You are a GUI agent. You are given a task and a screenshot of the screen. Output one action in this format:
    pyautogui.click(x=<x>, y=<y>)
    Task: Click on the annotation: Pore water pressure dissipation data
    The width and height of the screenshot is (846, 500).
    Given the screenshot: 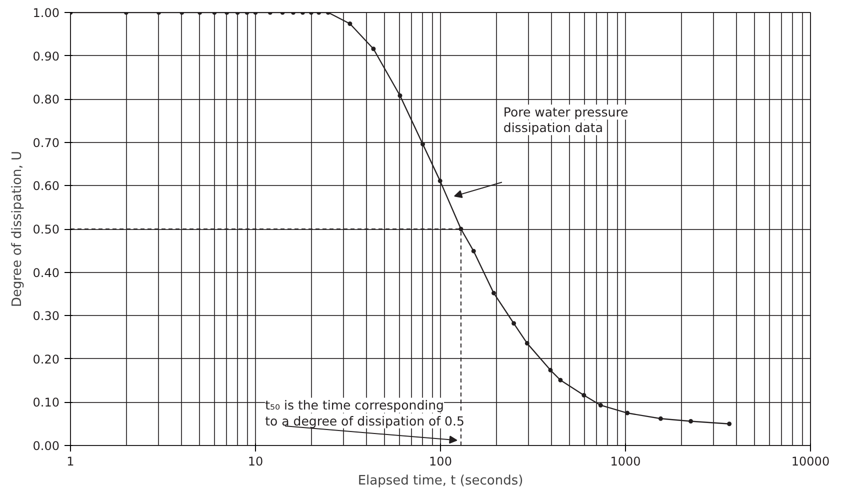 What is the action you would take?
    pyautogui.click(x=566, y=120)
    